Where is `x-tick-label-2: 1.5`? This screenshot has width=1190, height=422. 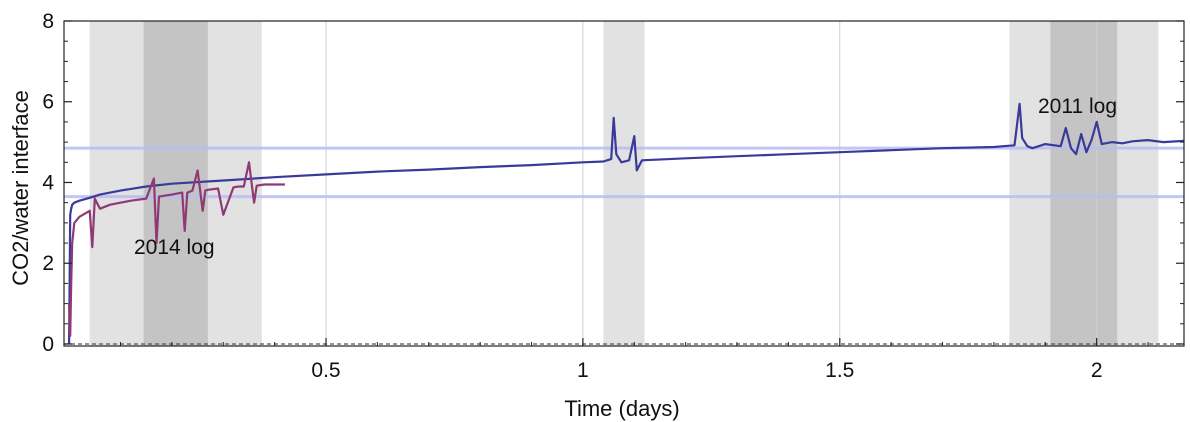 x-tick-label-2: 1.5 is located at coordinates (839, 370).